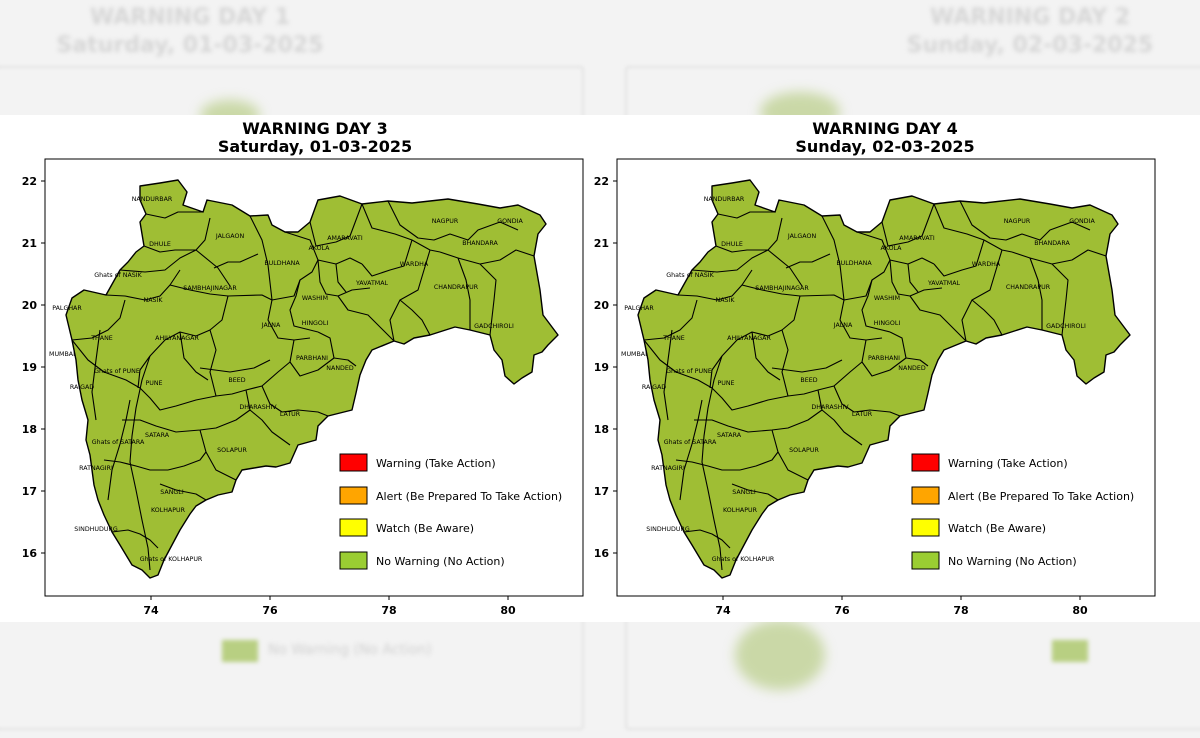 The image size is (1200, 738). What do you see at coordinates (315, 298) in the screenshot?
I see `district-label: WASHIM` at bounding box center [315, 298].